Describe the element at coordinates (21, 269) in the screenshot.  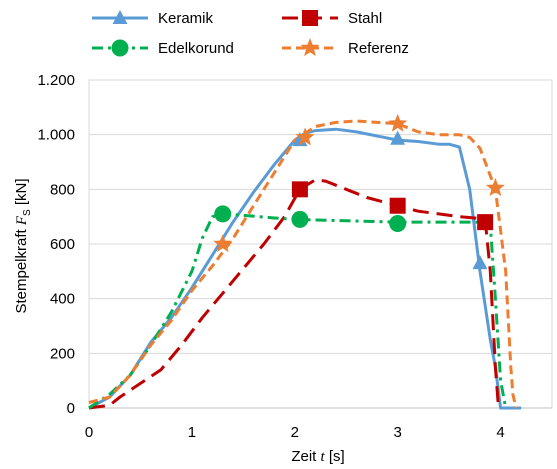
I see `y-axis-label-prefix: Stempelkraft` at that location.